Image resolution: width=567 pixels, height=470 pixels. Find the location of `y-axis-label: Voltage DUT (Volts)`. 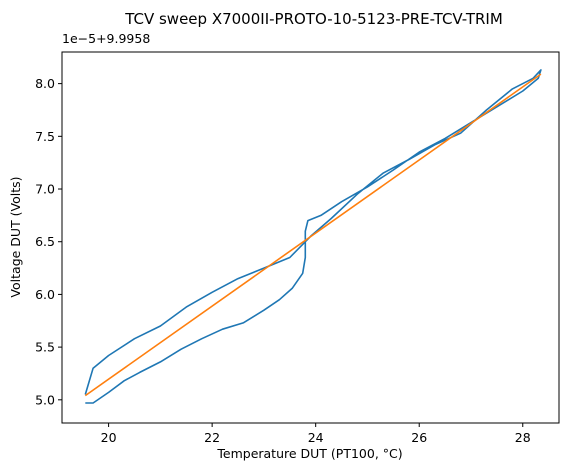

y-axis-label: Voltage DUT (Volts) is located at coordinates (15, 236).